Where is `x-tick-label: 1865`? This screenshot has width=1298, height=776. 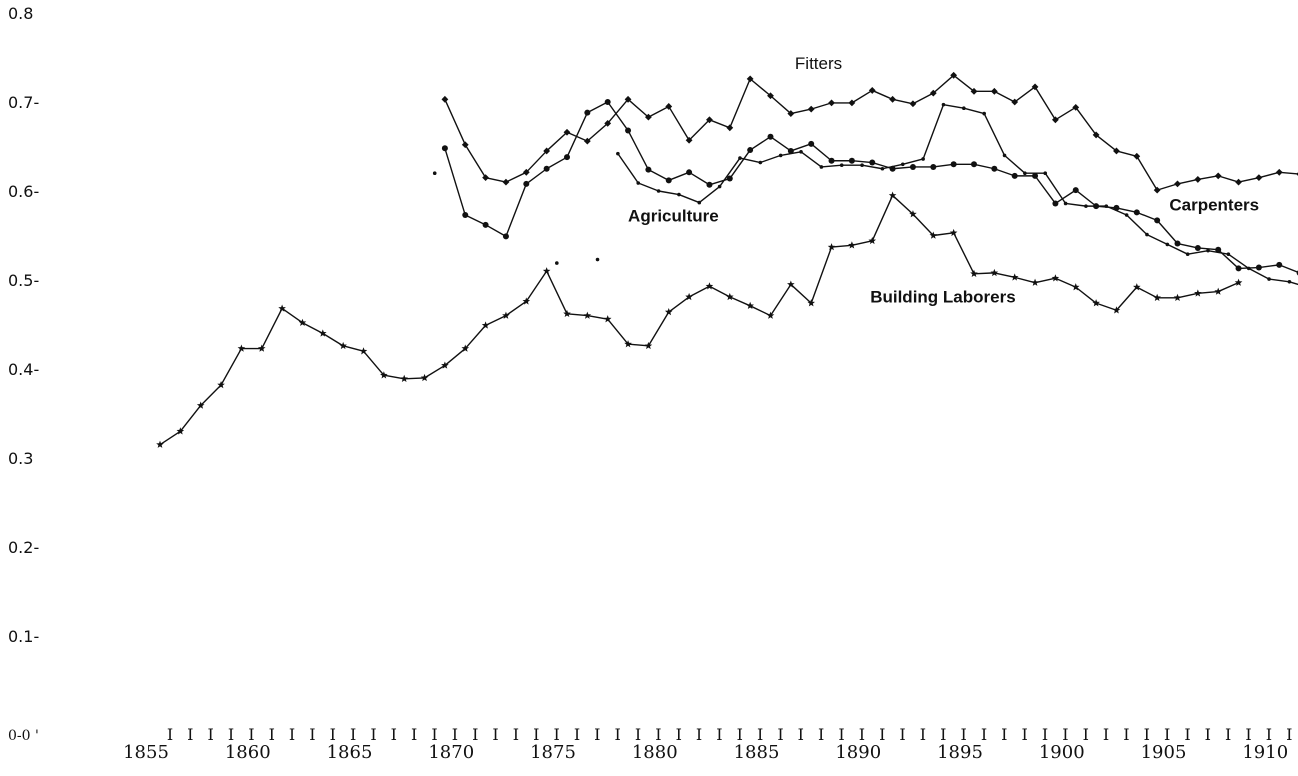
x-tick-label: 1865 is located at coordinates (350, 752).